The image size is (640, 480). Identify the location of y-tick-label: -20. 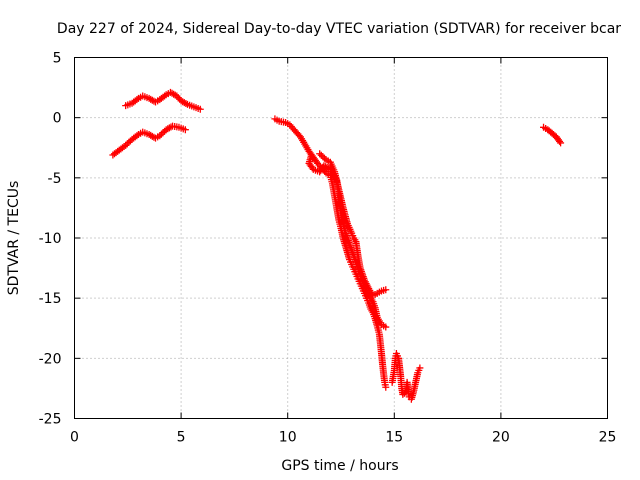
(50, 359).